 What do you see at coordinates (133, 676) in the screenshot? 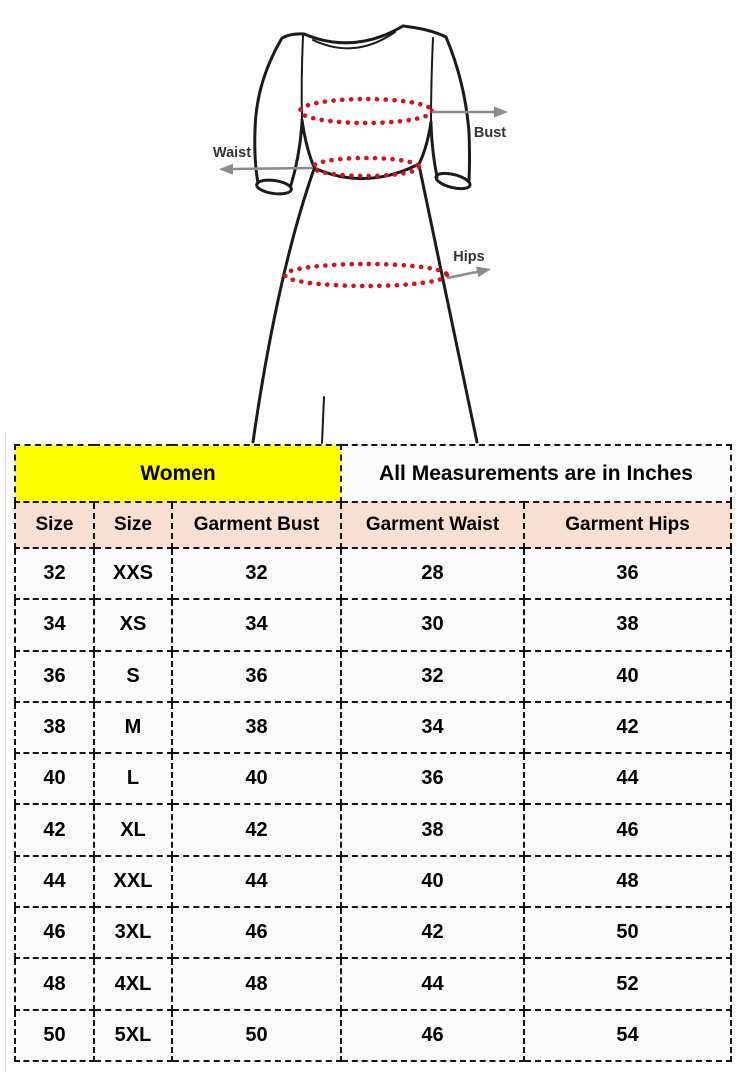
I see `size-code-cell: S` at bounding box center [133, 676].